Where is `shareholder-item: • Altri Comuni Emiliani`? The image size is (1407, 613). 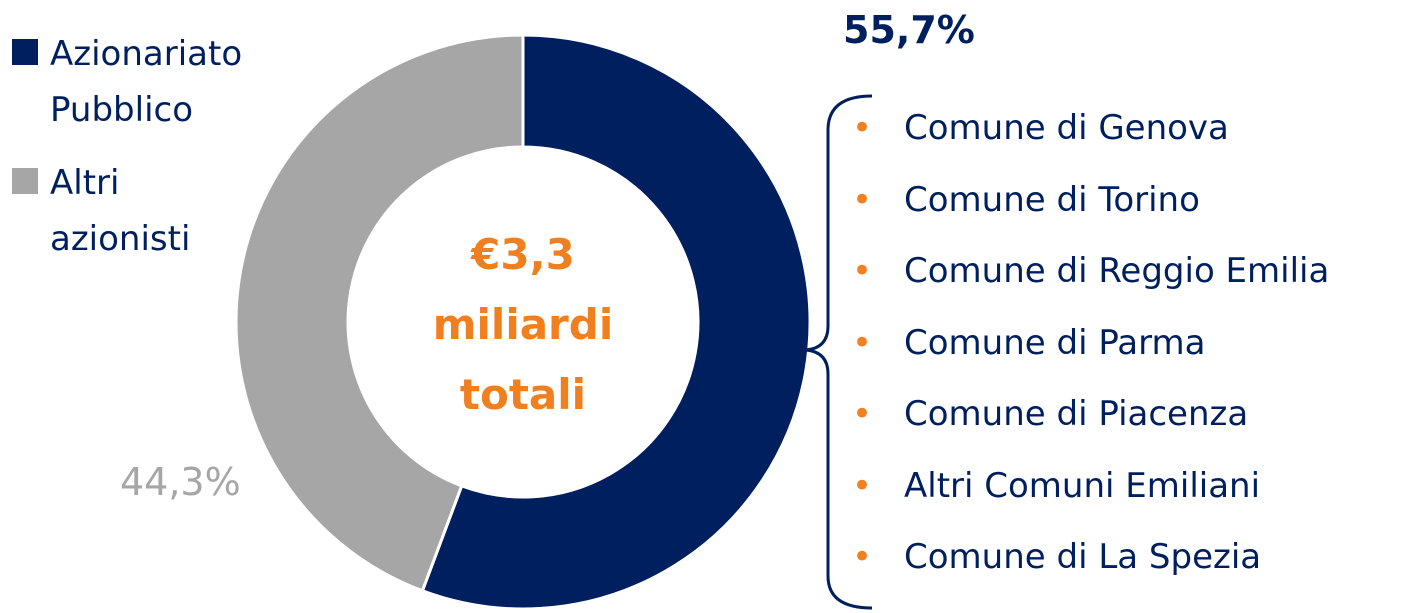 shareholder-item: • Altri Comuni Emiliani is located at coordinates (1056, 486).